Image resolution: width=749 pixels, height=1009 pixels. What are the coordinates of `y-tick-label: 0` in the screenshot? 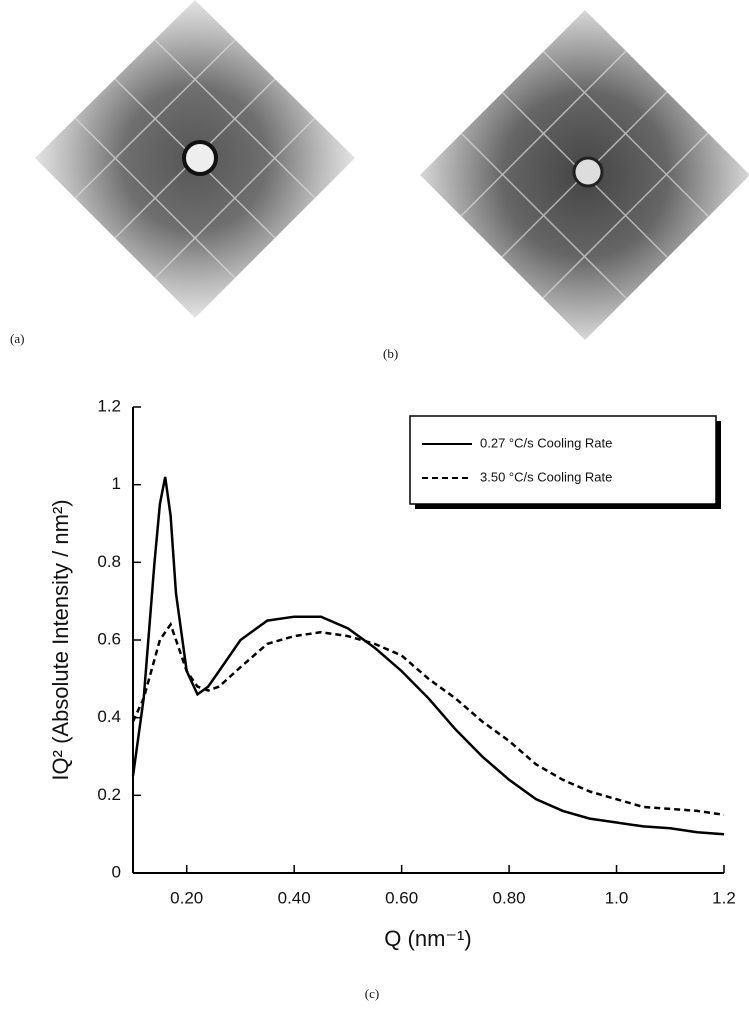 It's located at (116, 871).